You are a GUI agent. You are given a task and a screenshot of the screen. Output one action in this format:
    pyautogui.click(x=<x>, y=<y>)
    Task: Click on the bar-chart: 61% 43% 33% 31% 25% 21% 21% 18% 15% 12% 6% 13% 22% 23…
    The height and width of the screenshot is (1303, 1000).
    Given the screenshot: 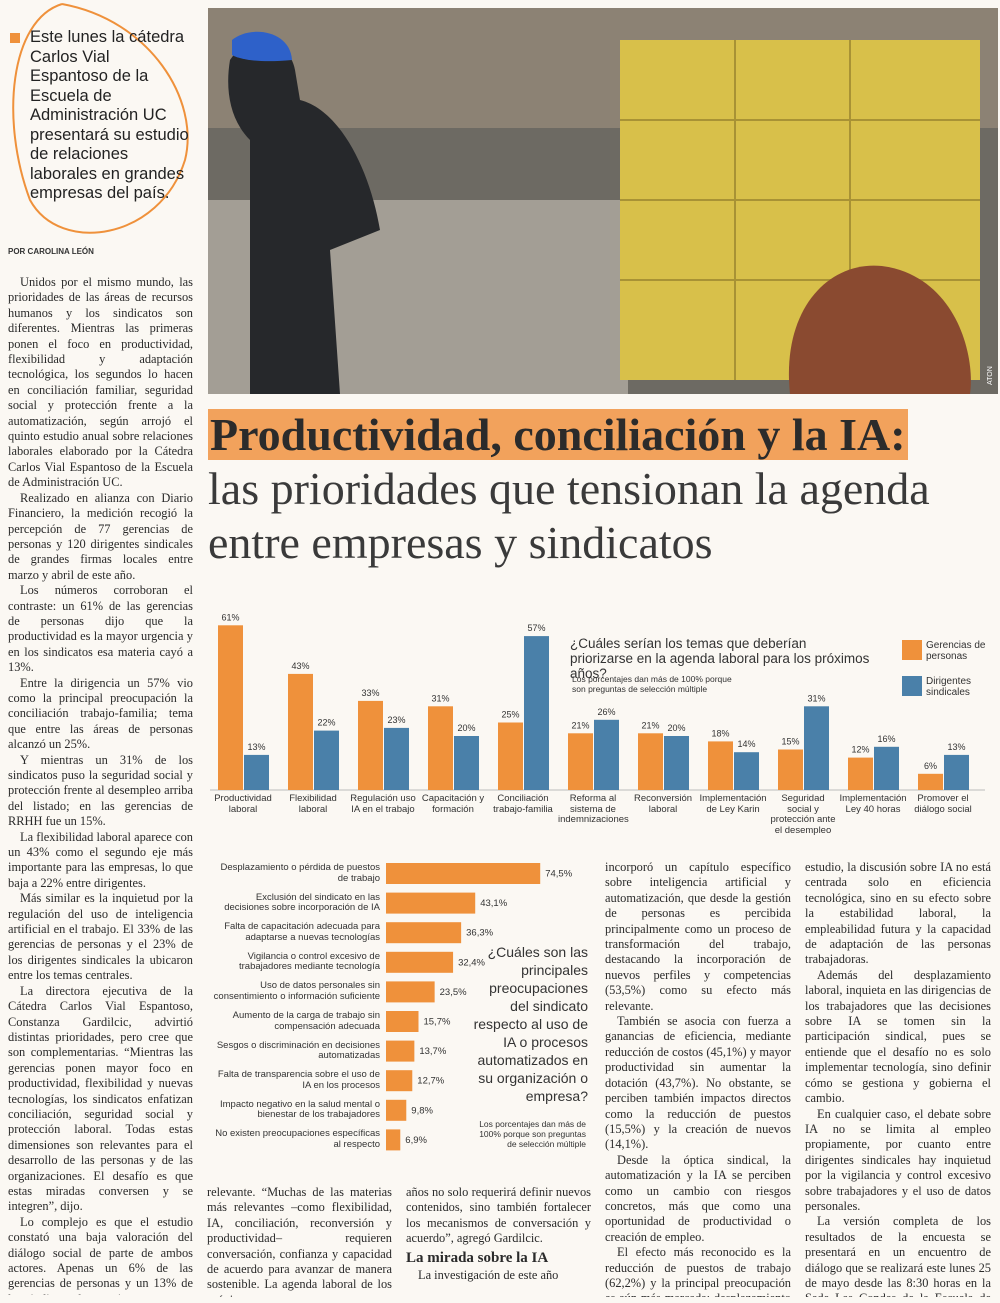 What is the action you would take?
    pyautogui.click(x=602, y=722)
    